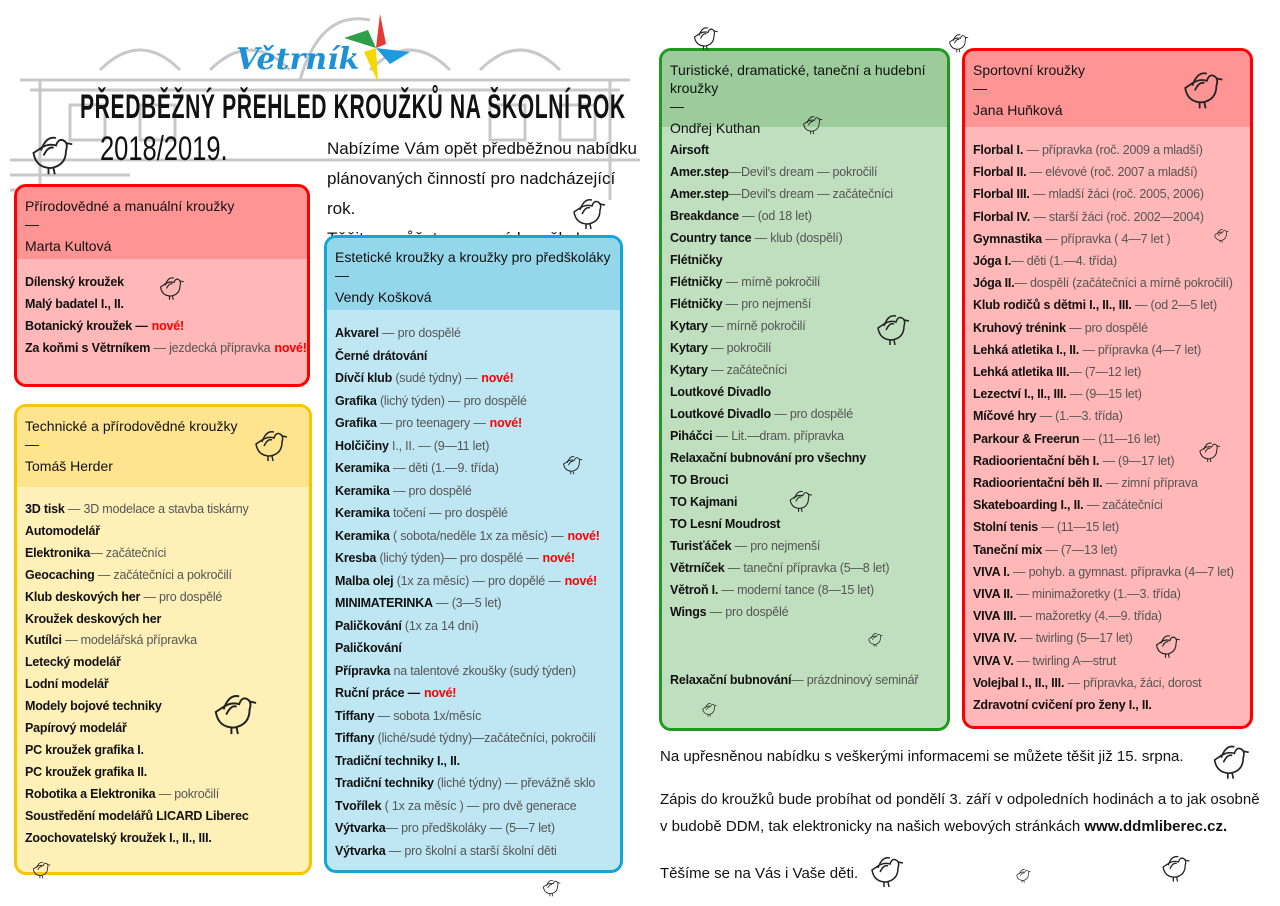 The height and width of the screenshot is (906, 1280). I want to click on list-item: Geocaching — začátečníci a pokročilí, so click(163, 576).